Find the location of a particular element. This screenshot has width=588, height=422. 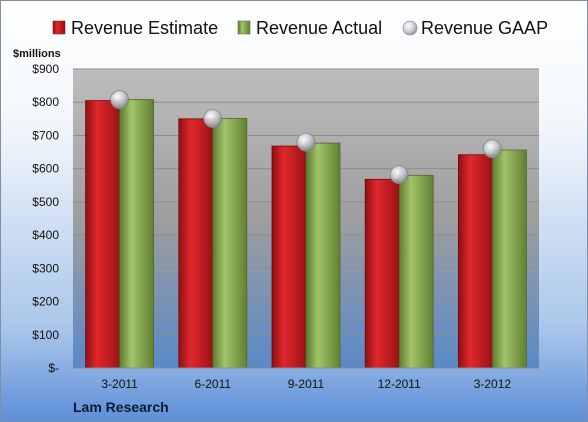

x-tick-label: 3-2011 is located at coordinates (119, 384).